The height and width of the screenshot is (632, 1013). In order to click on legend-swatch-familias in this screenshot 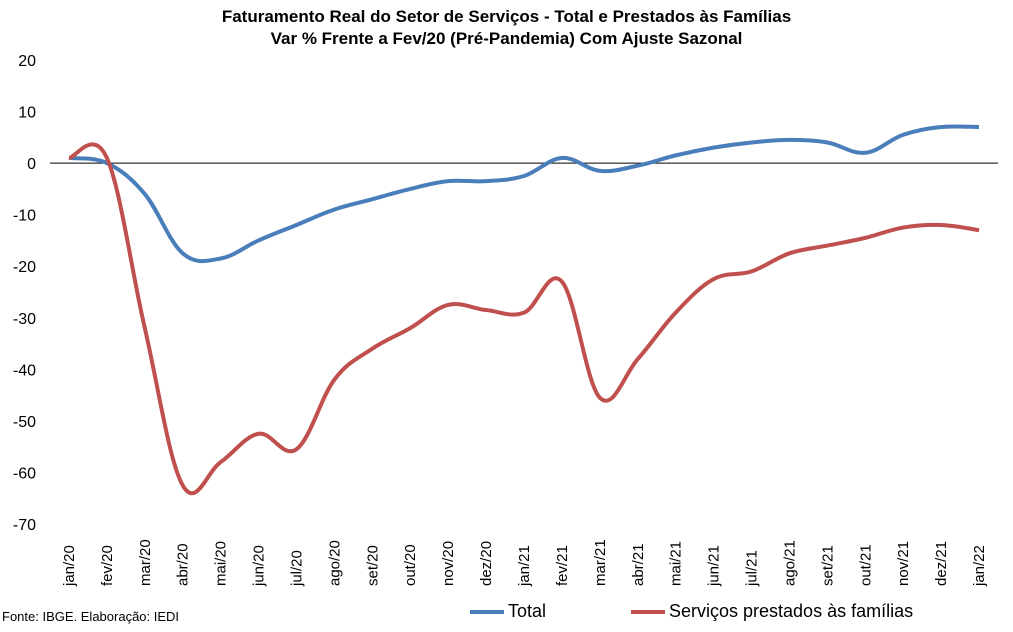, I will do `click(648, 611)`.